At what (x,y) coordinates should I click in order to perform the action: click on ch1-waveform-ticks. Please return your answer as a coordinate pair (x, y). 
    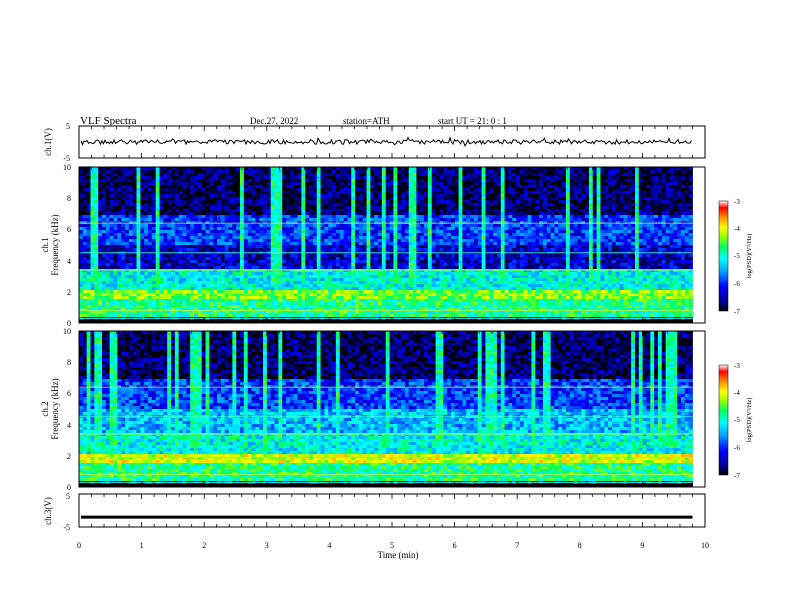
    Looking at the image, I should click on (392, 142).